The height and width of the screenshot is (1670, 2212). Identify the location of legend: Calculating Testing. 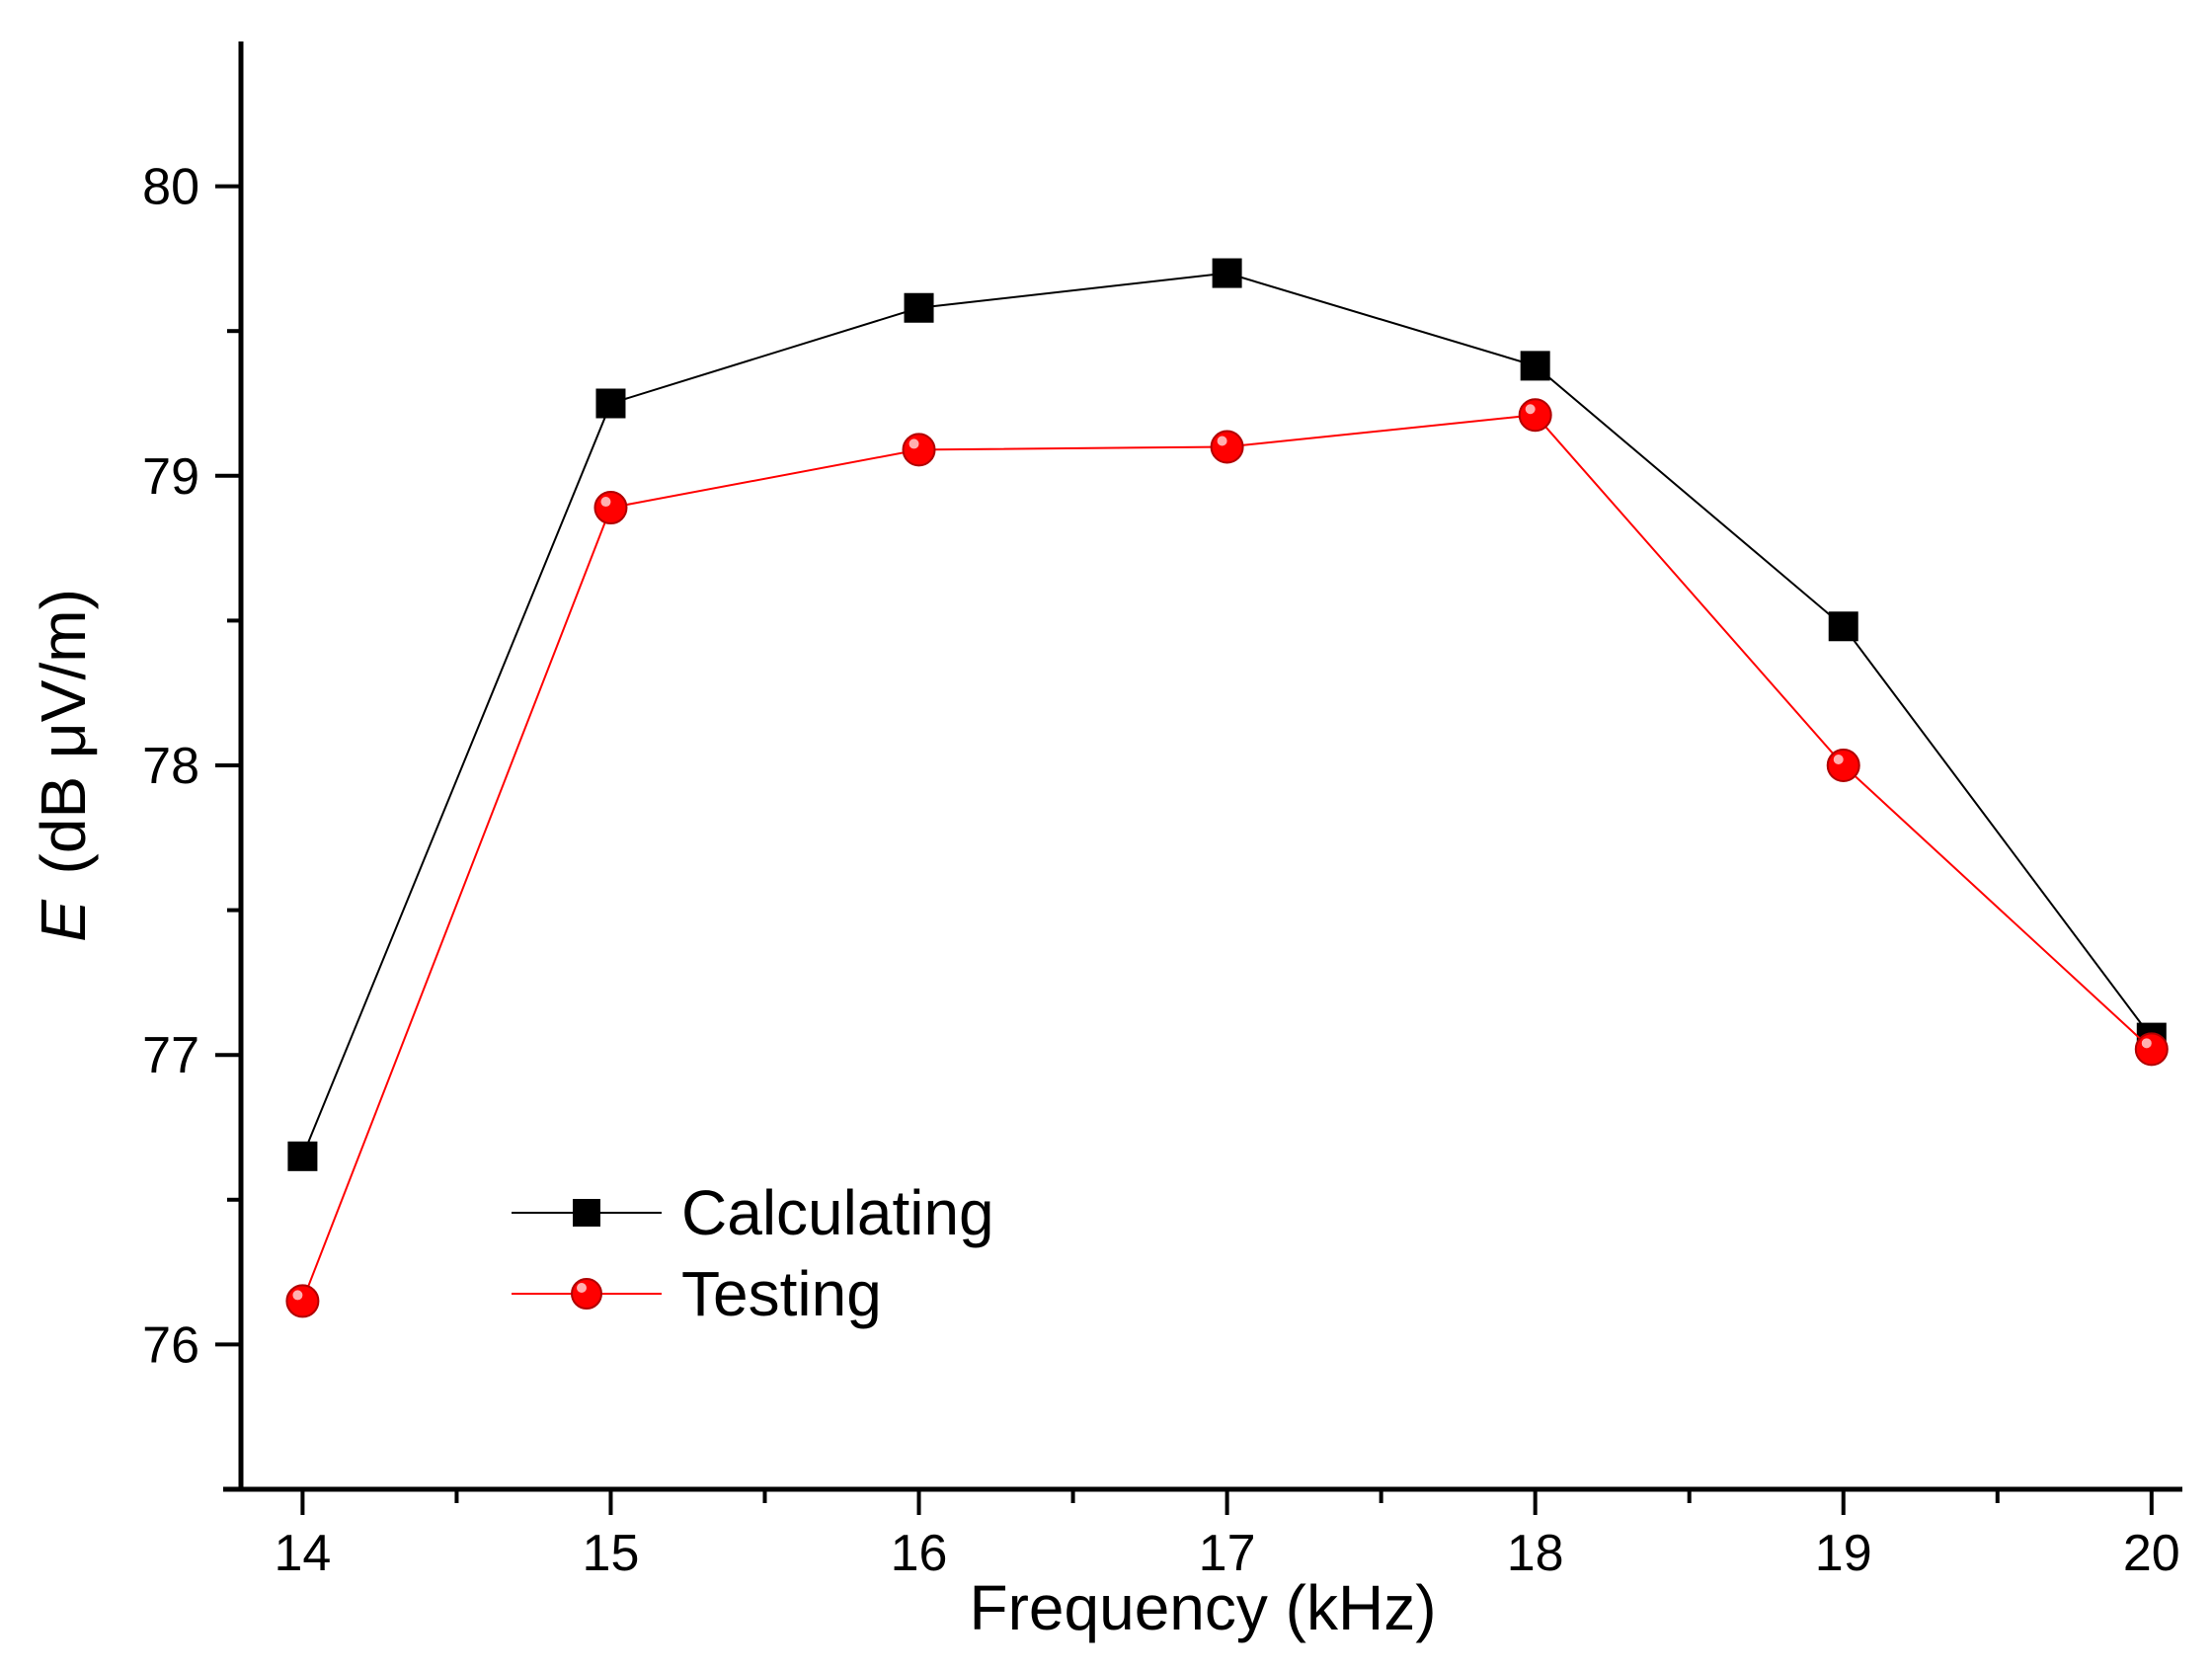
(753, 1253).